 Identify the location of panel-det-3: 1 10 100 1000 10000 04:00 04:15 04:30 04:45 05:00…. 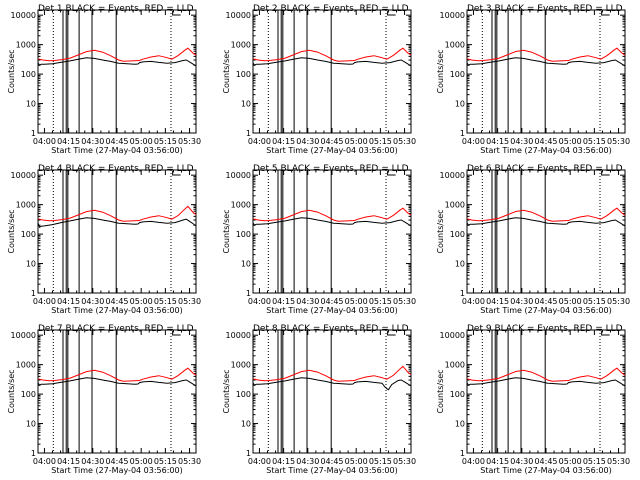
(533, 79).